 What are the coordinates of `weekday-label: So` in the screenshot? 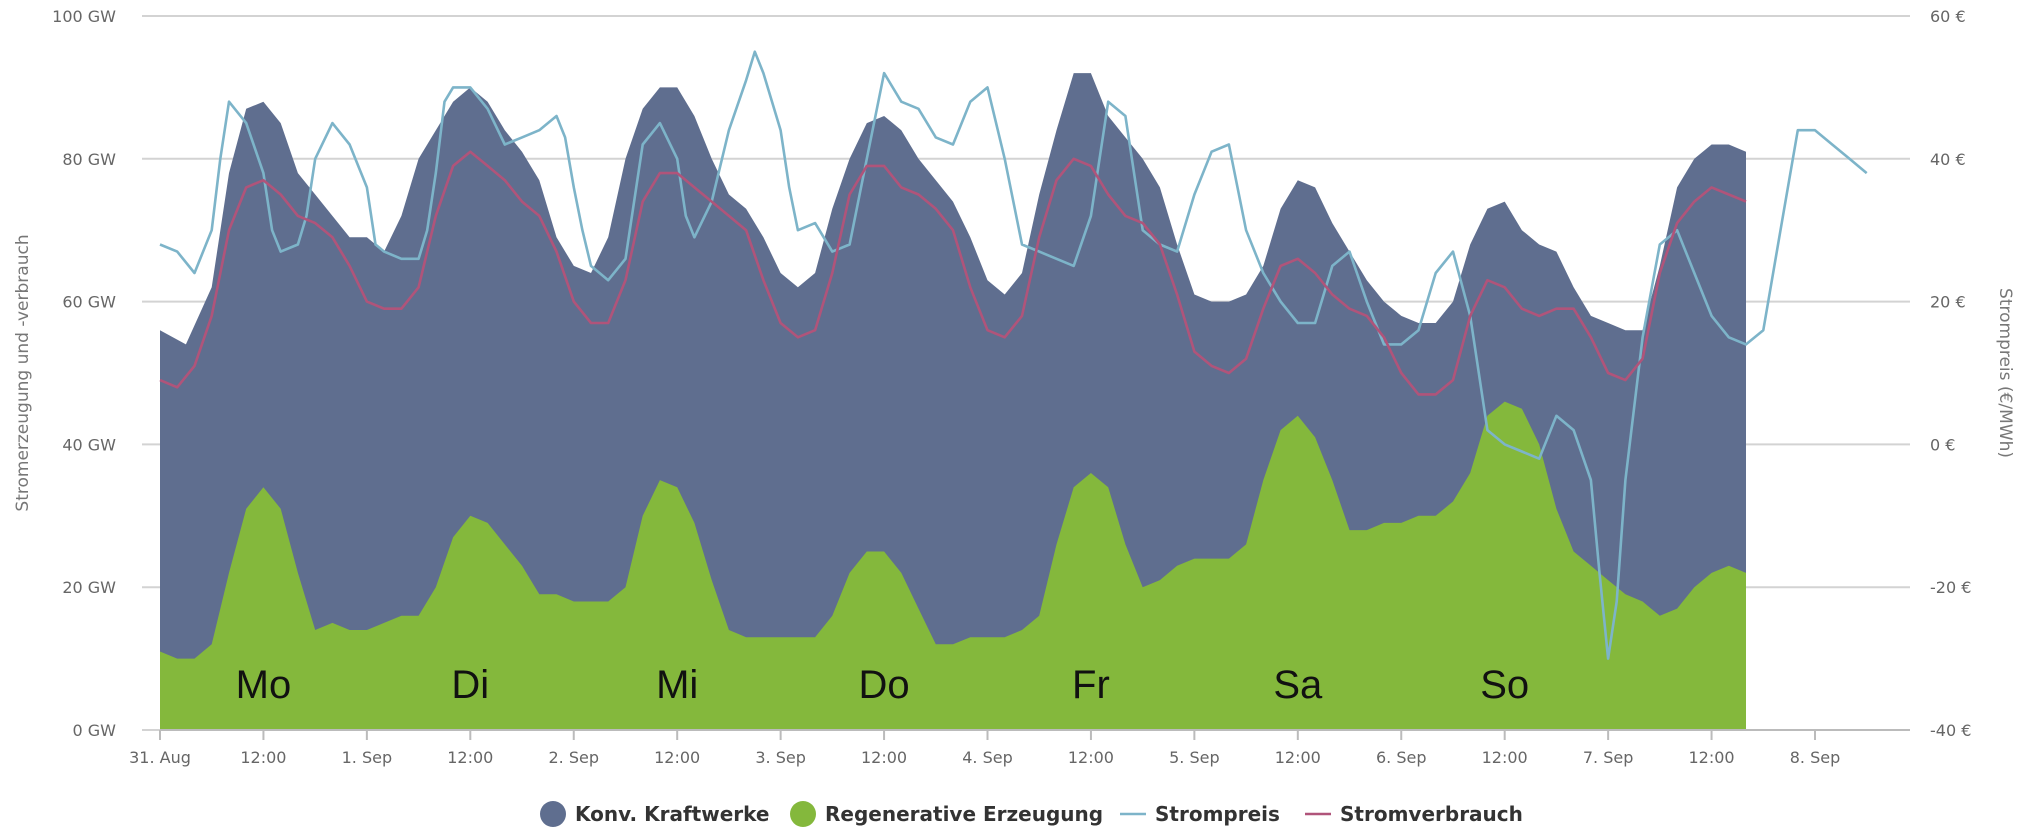 It's located at (1504, 685).